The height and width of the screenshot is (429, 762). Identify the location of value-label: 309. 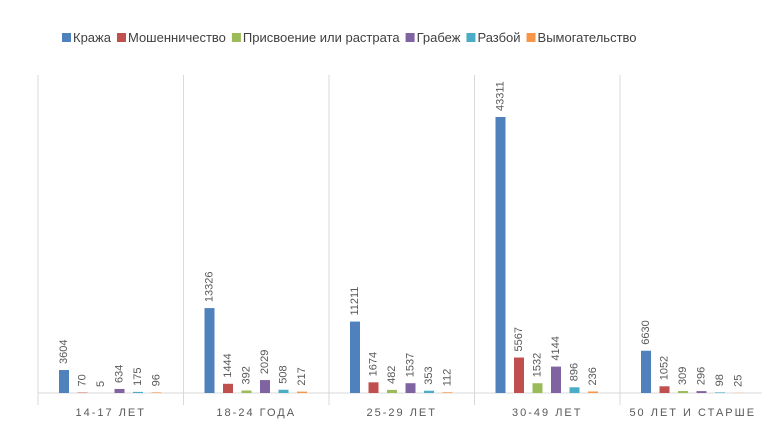
(683, 376).